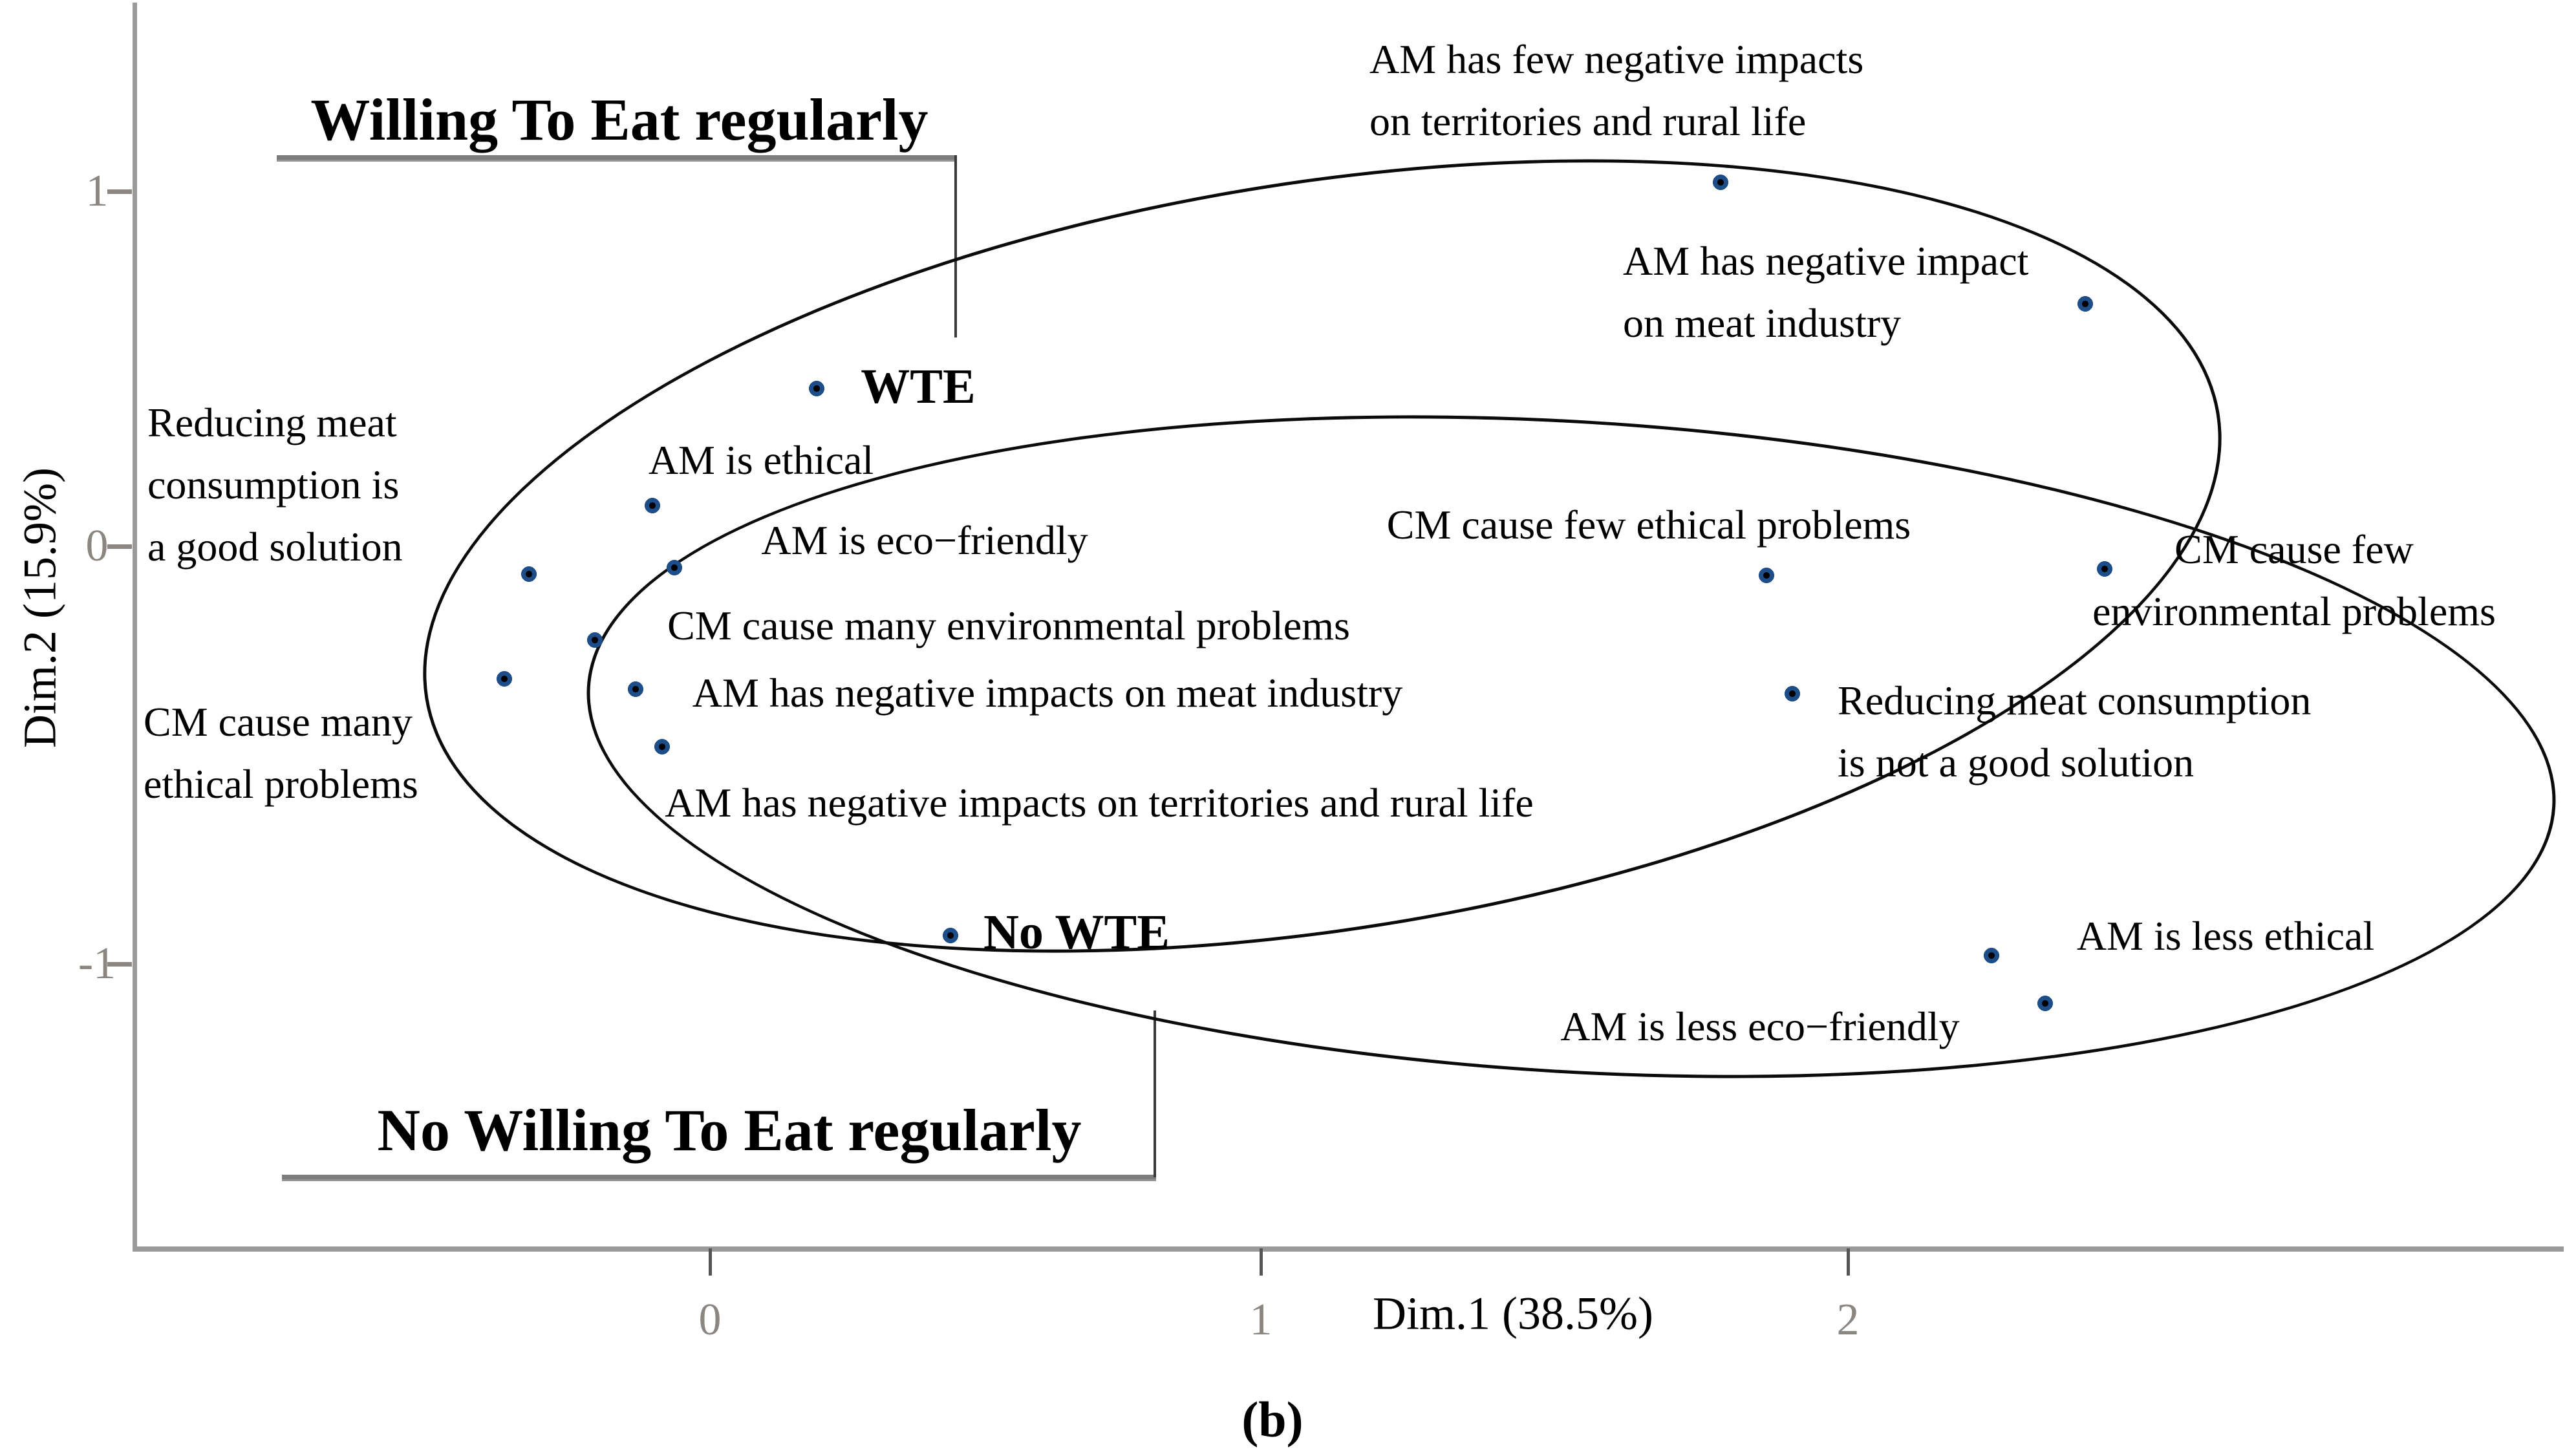 This screenshot has width=2576, height=1454. I want to click on data-point-cm_few_env_problems, so click(2104, 569).